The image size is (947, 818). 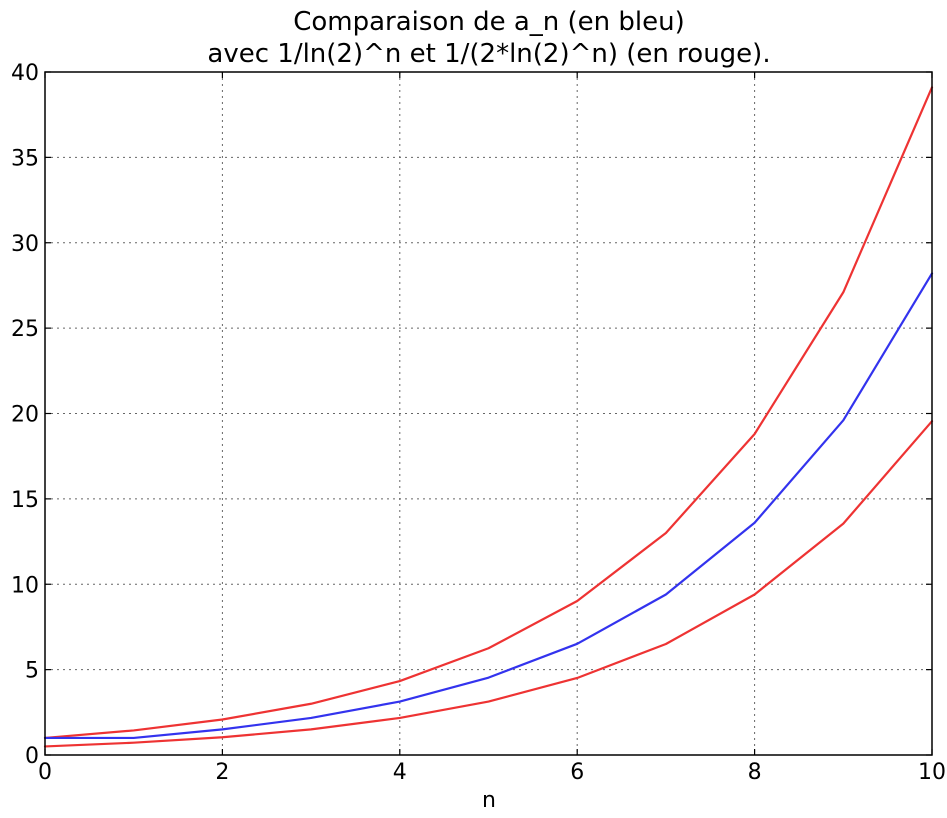 What do you see at coordinates (932, 772) in the screenshot?
I see `x-tick-label: 10` at bounding box center [932, 772].